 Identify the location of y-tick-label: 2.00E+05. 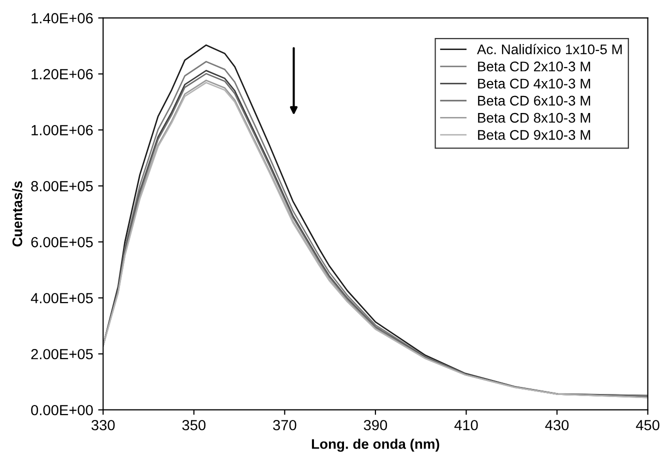
(62, 354).